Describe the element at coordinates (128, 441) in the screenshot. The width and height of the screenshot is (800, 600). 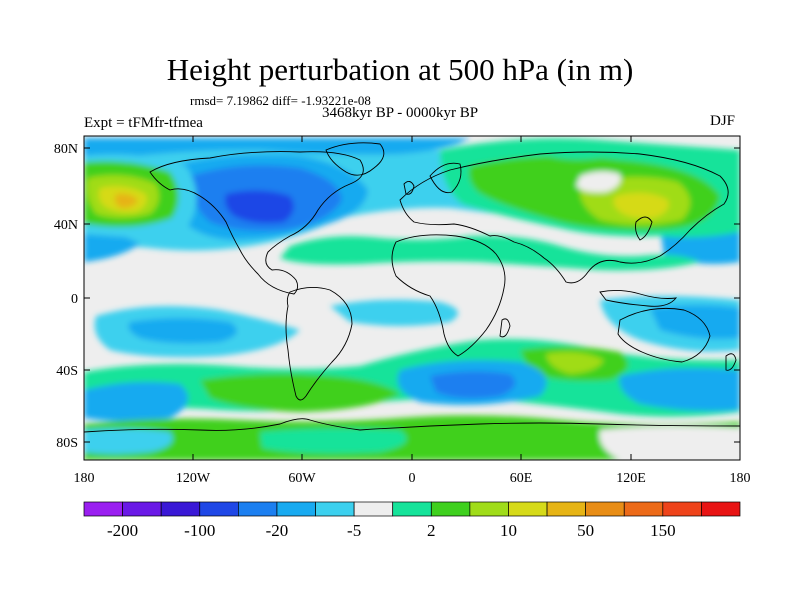
I see `contour-polar-cyan` at that location.